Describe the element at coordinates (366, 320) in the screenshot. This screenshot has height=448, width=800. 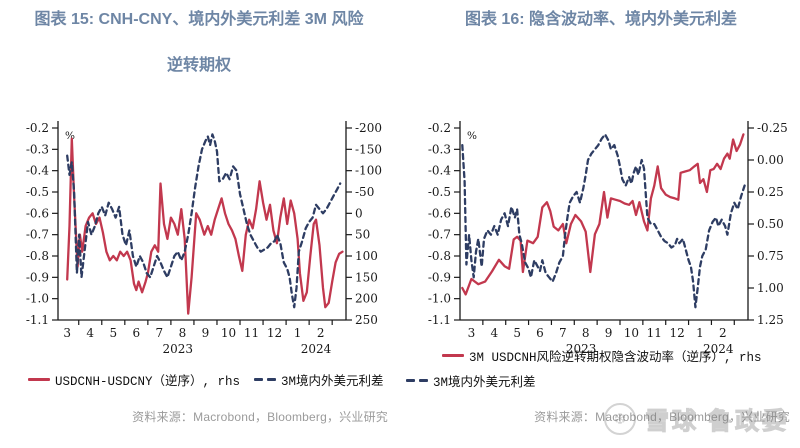
I see `right-tick-label: 250` at that location.